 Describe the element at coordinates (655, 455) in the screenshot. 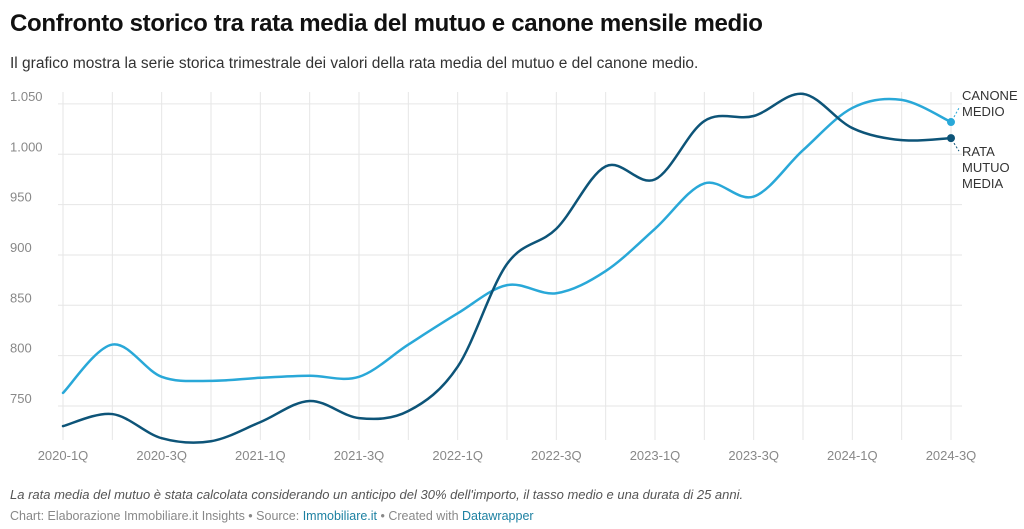

I see `x-tick-label: 2023-1Q` at that location.